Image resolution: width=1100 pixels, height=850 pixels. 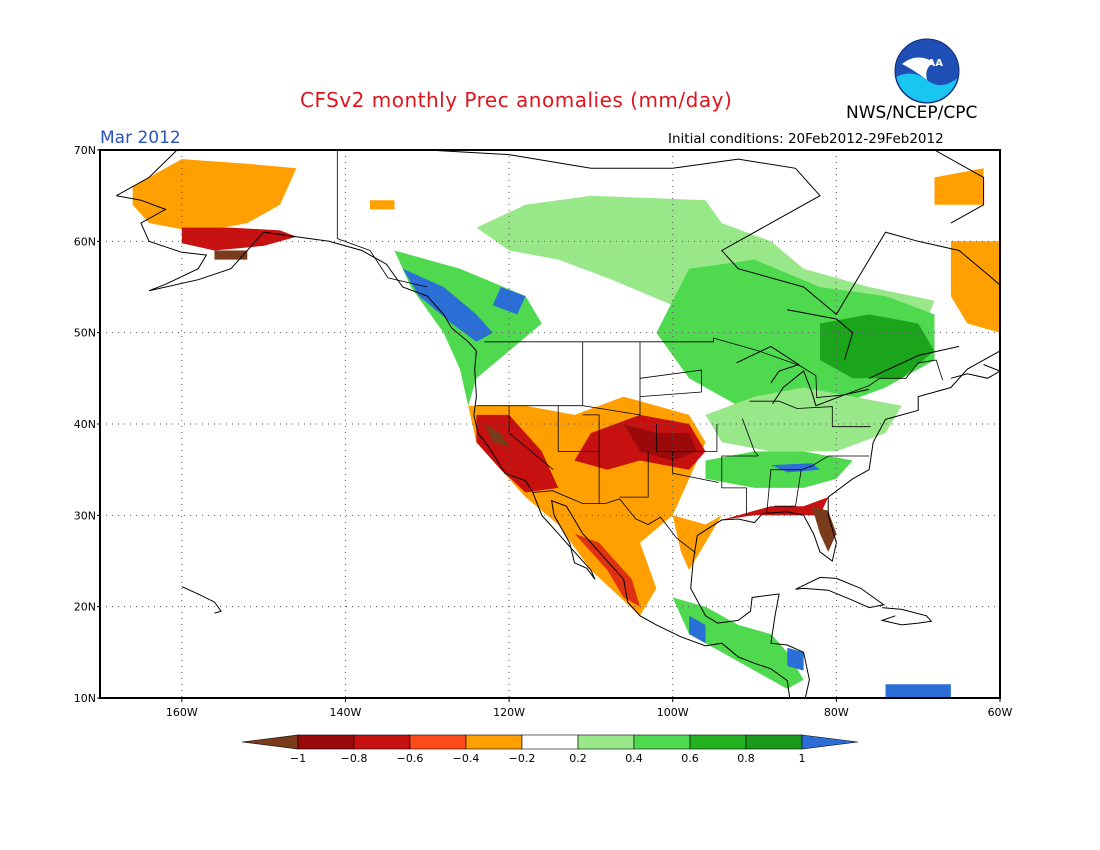 What do you see at coordinates (85, 241) in the screenshot?
I see `lat-label: 60N` at bounding box center [85, 241].